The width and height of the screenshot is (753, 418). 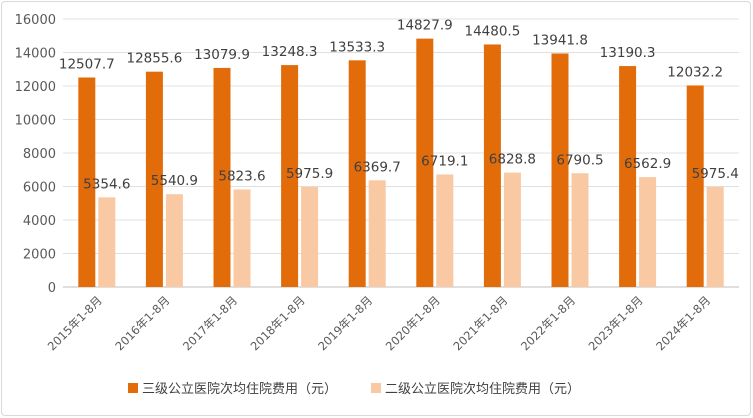 What do you see at coordinates (480, 323) in the screenshot?
I see `x-tick-label: 2021年1-8月` at bounding box center [480, 323].